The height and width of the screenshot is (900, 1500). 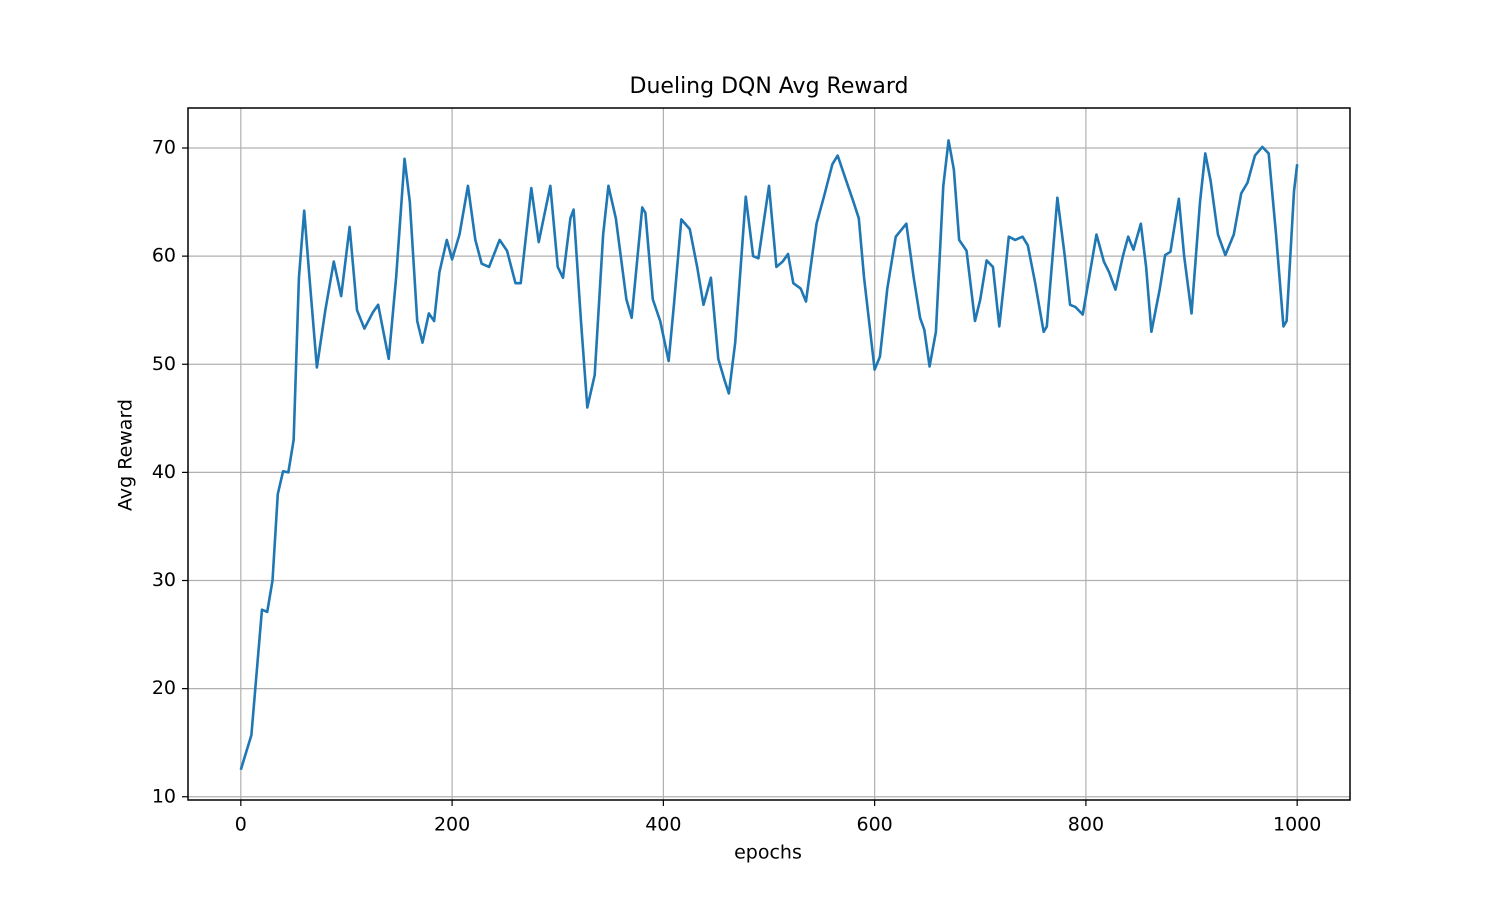 What do you see at coordinates (875, 825) in the screenshot?
I see `x-tick-label: 600` at bounding box center [875, 825].